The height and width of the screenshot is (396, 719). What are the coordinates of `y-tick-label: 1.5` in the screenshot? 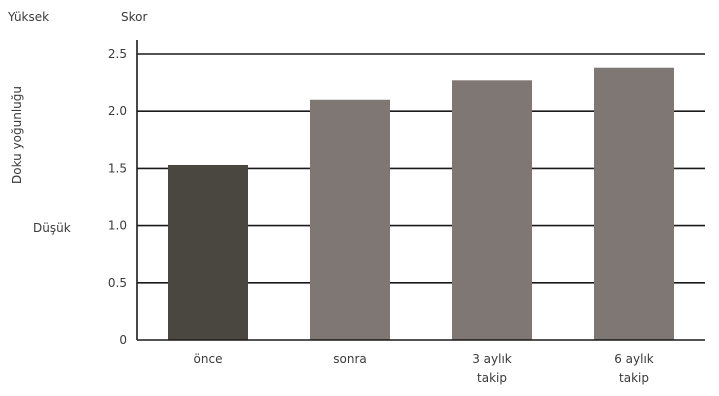 It's located at (117, 168).